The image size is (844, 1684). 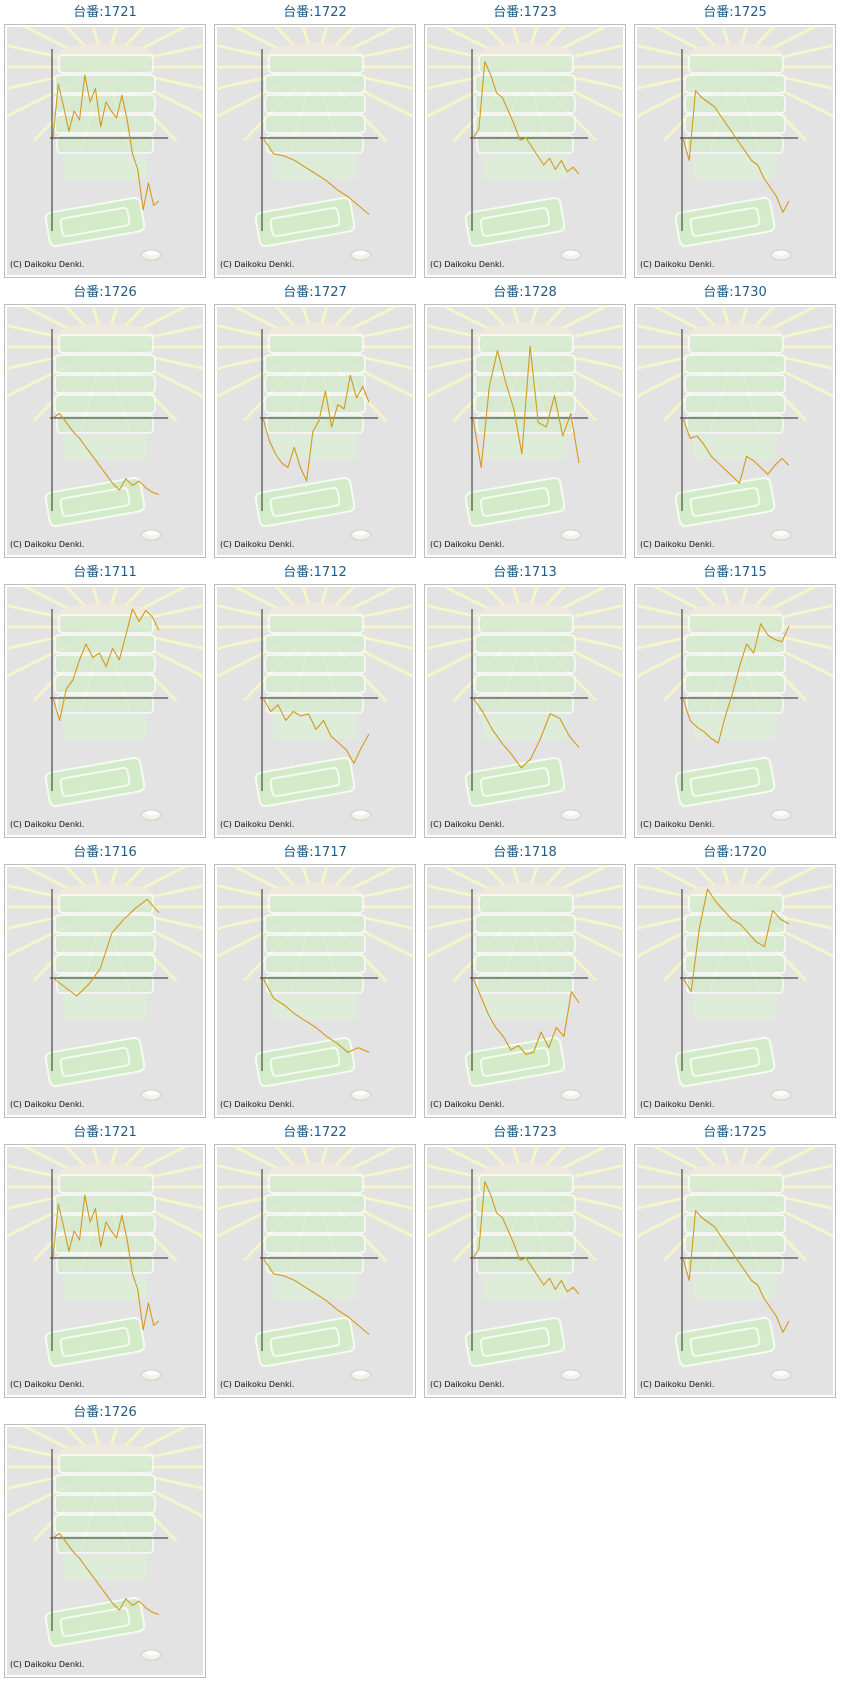 I want to click on machine-number-link: 台番:1711, so click(x=105, y=572).